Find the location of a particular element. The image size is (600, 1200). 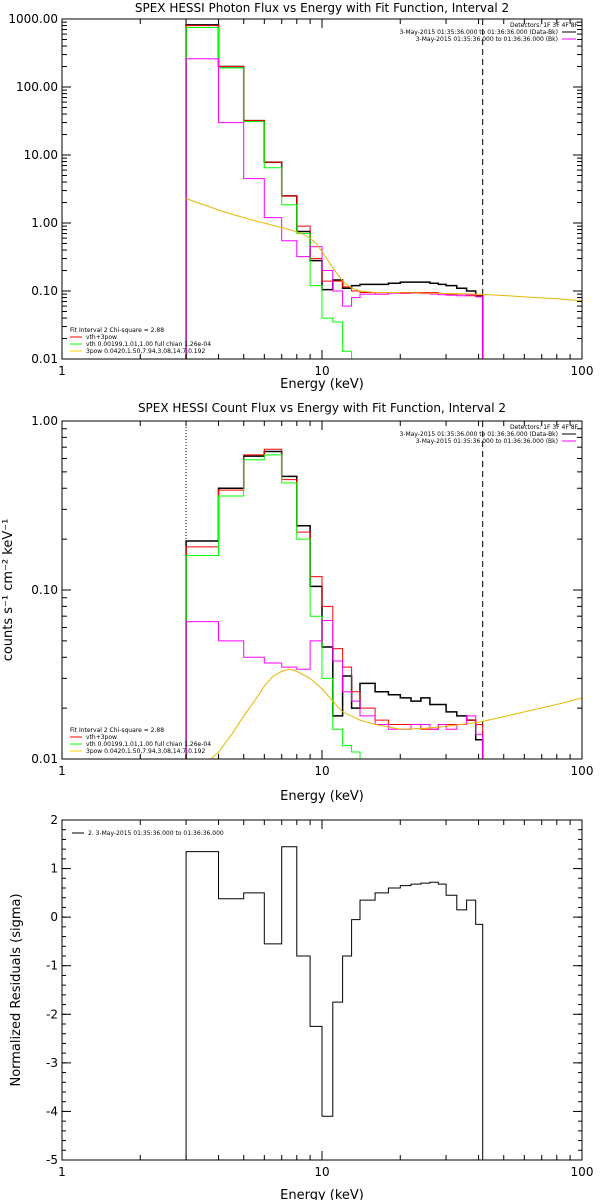

panel3-ylabel: Normalized Residuals (sigma) is located at coordinates (16, 989).